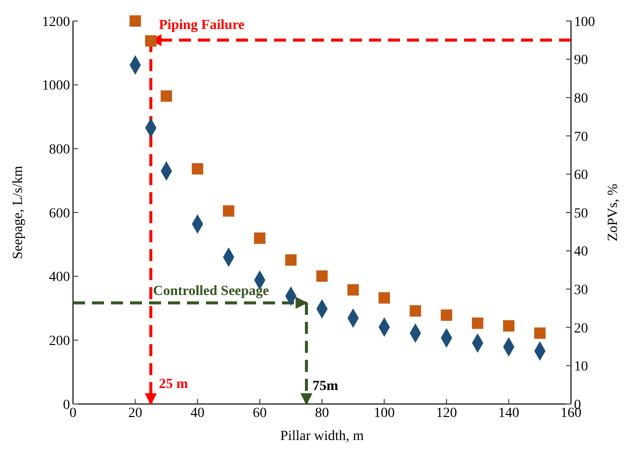 This screenshot has width=629, height=450. What do you see at coordinates (613, 212) in the screenshot?
I see `y2-axis-title: ZoPVs, %` at bounding box center [613, 212].